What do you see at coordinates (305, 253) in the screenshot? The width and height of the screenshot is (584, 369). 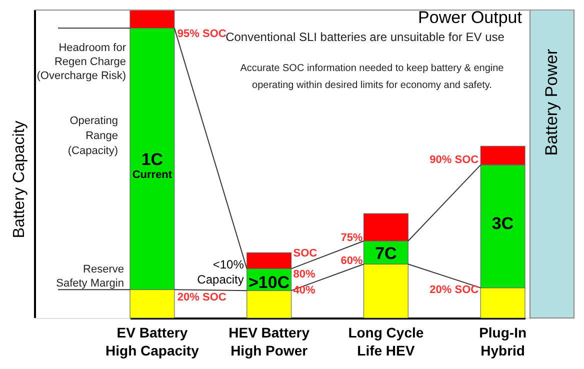 I see `annotation: SOC` at bounding box center [305, 253].